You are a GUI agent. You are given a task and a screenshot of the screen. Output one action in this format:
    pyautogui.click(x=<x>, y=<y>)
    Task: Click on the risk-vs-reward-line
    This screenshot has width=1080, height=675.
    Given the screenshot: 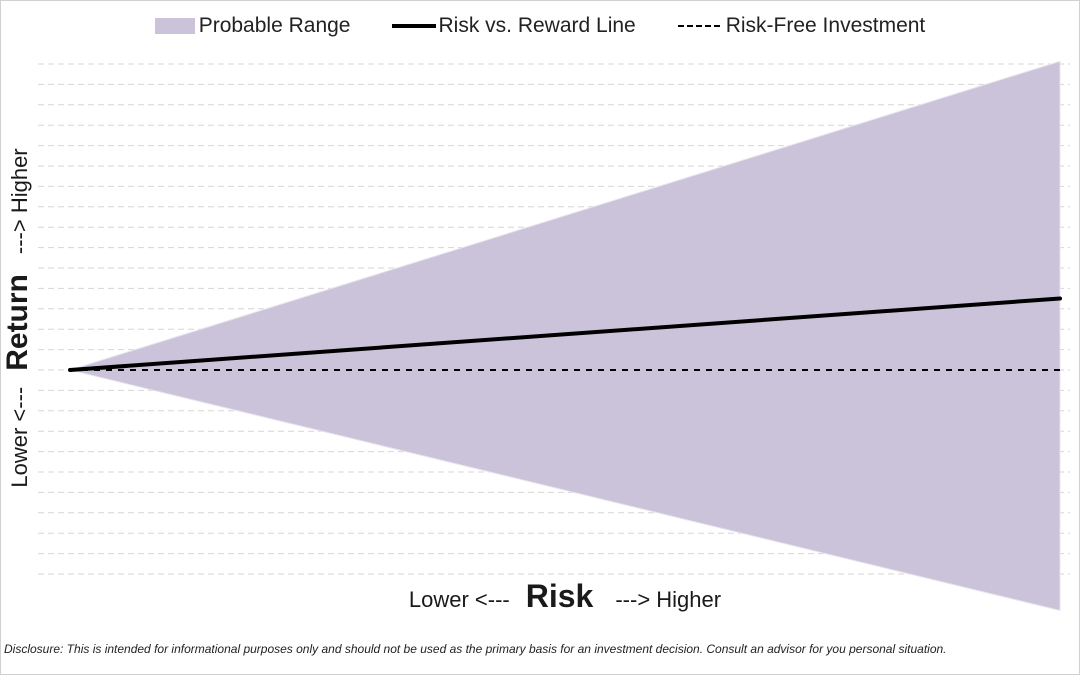 What is the action you would take?
    pyautogui.click(x=565, y=334)
    